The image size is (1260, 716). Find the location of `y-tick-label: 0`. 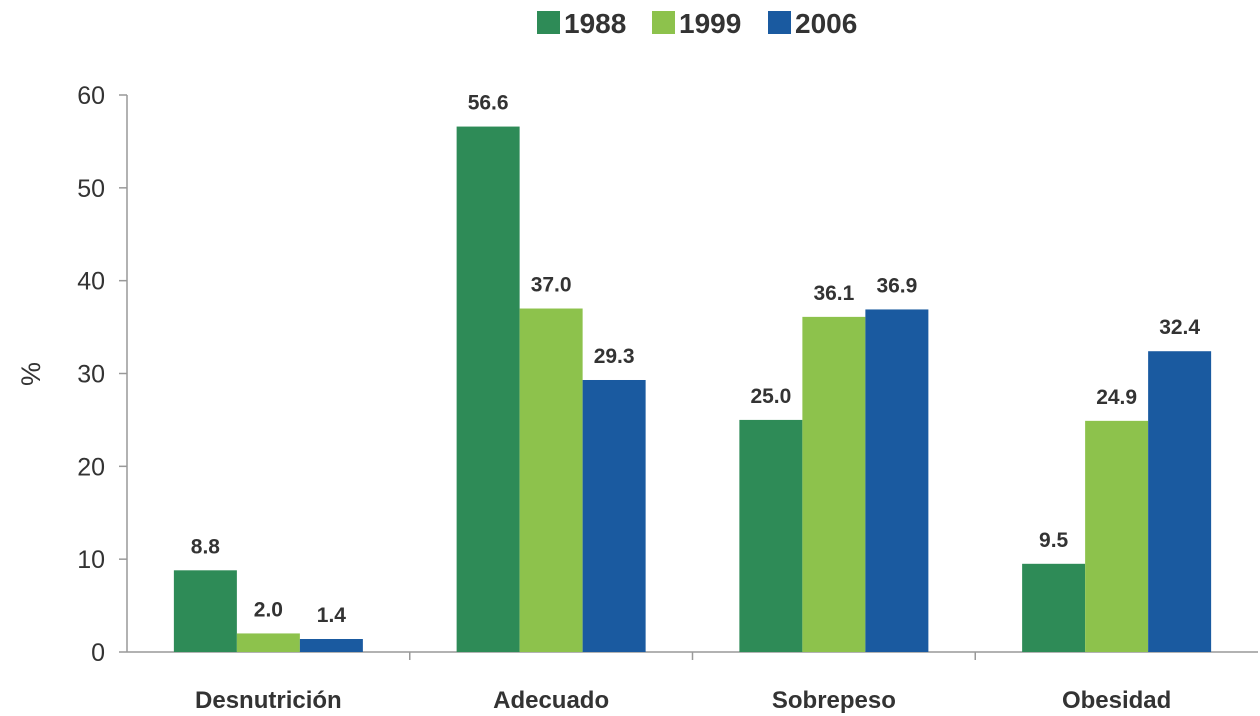

y-tick-label: 0 is located at coordinates (98, 653).